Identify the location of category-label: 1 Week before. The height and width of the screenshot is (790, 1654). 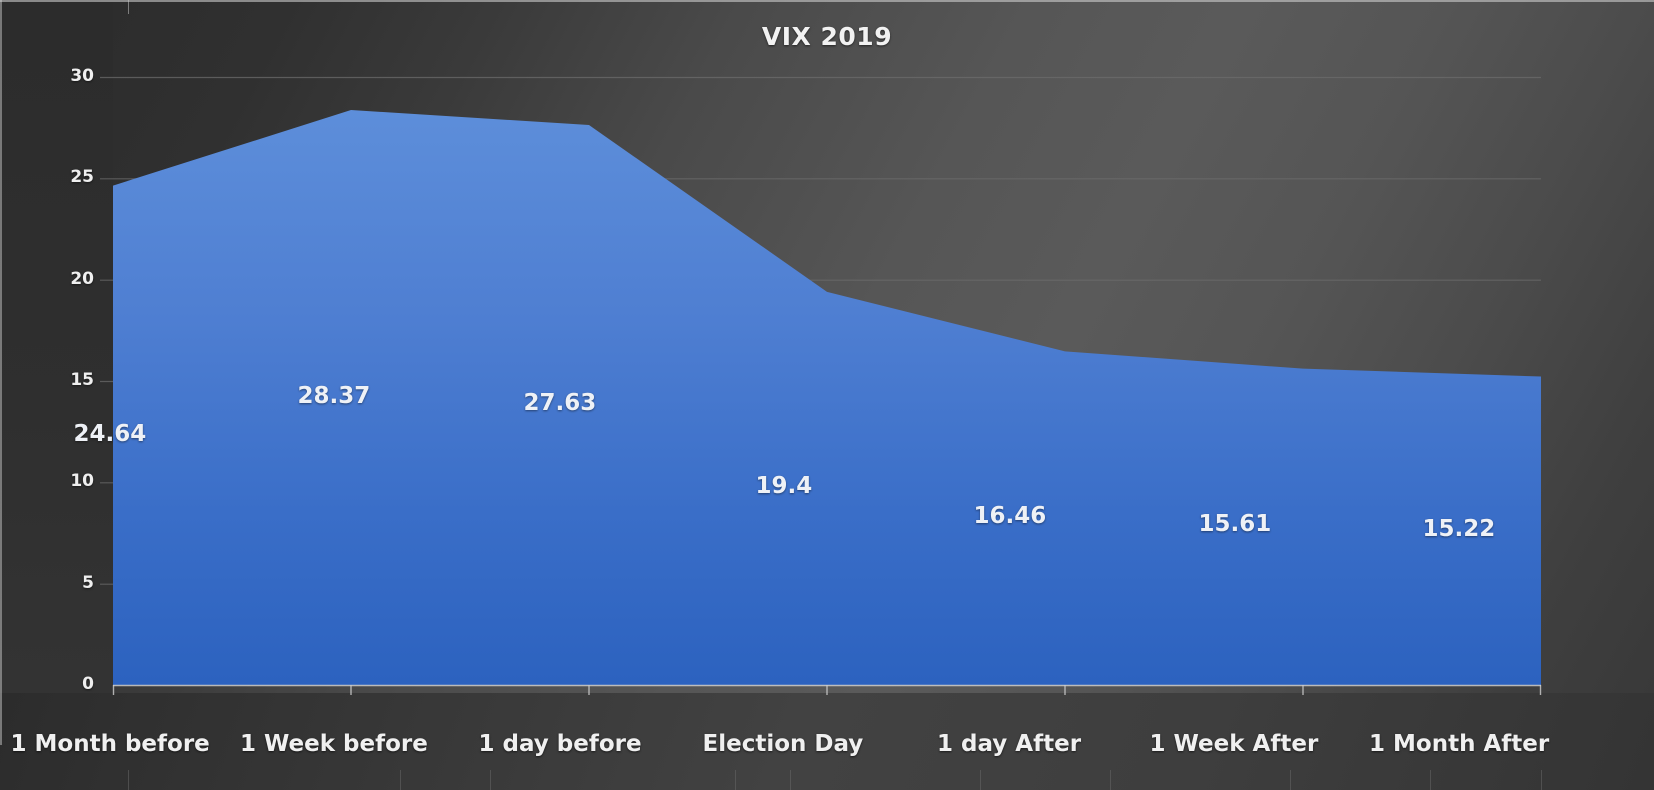
(334, 744).